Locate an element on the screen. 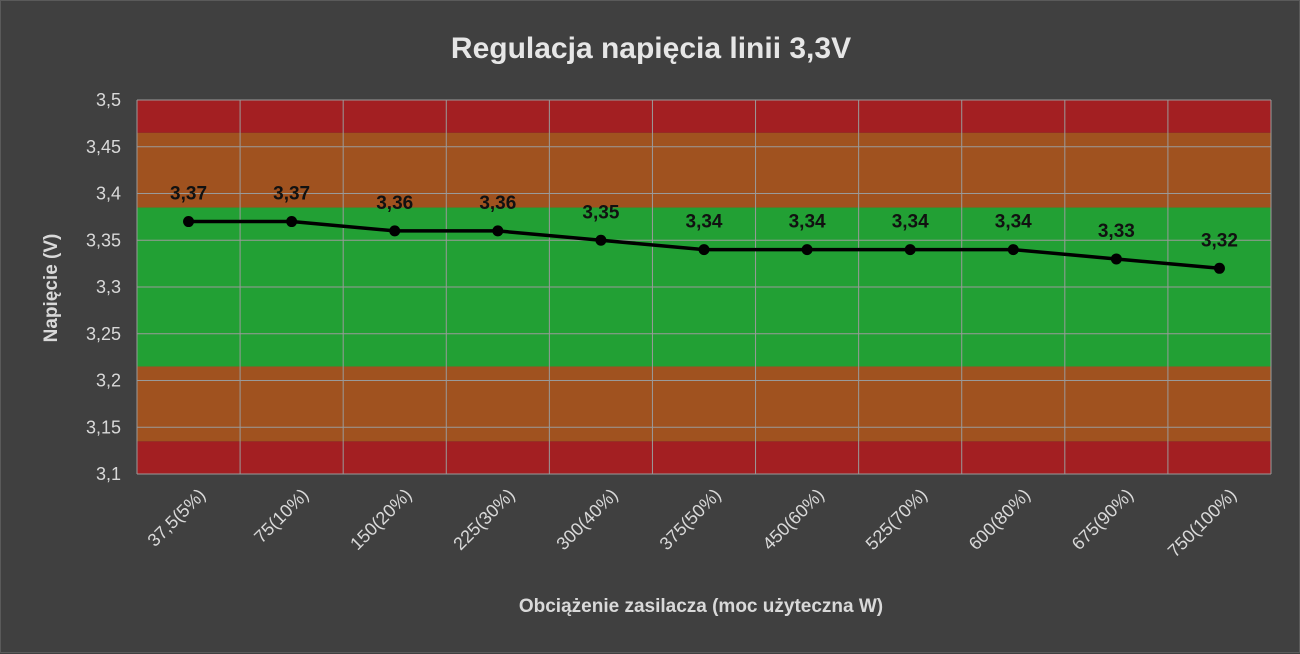 The width and height of the screenshot is (1300, 654). data-label: 3,32 is located at coordinates (1219, 240).